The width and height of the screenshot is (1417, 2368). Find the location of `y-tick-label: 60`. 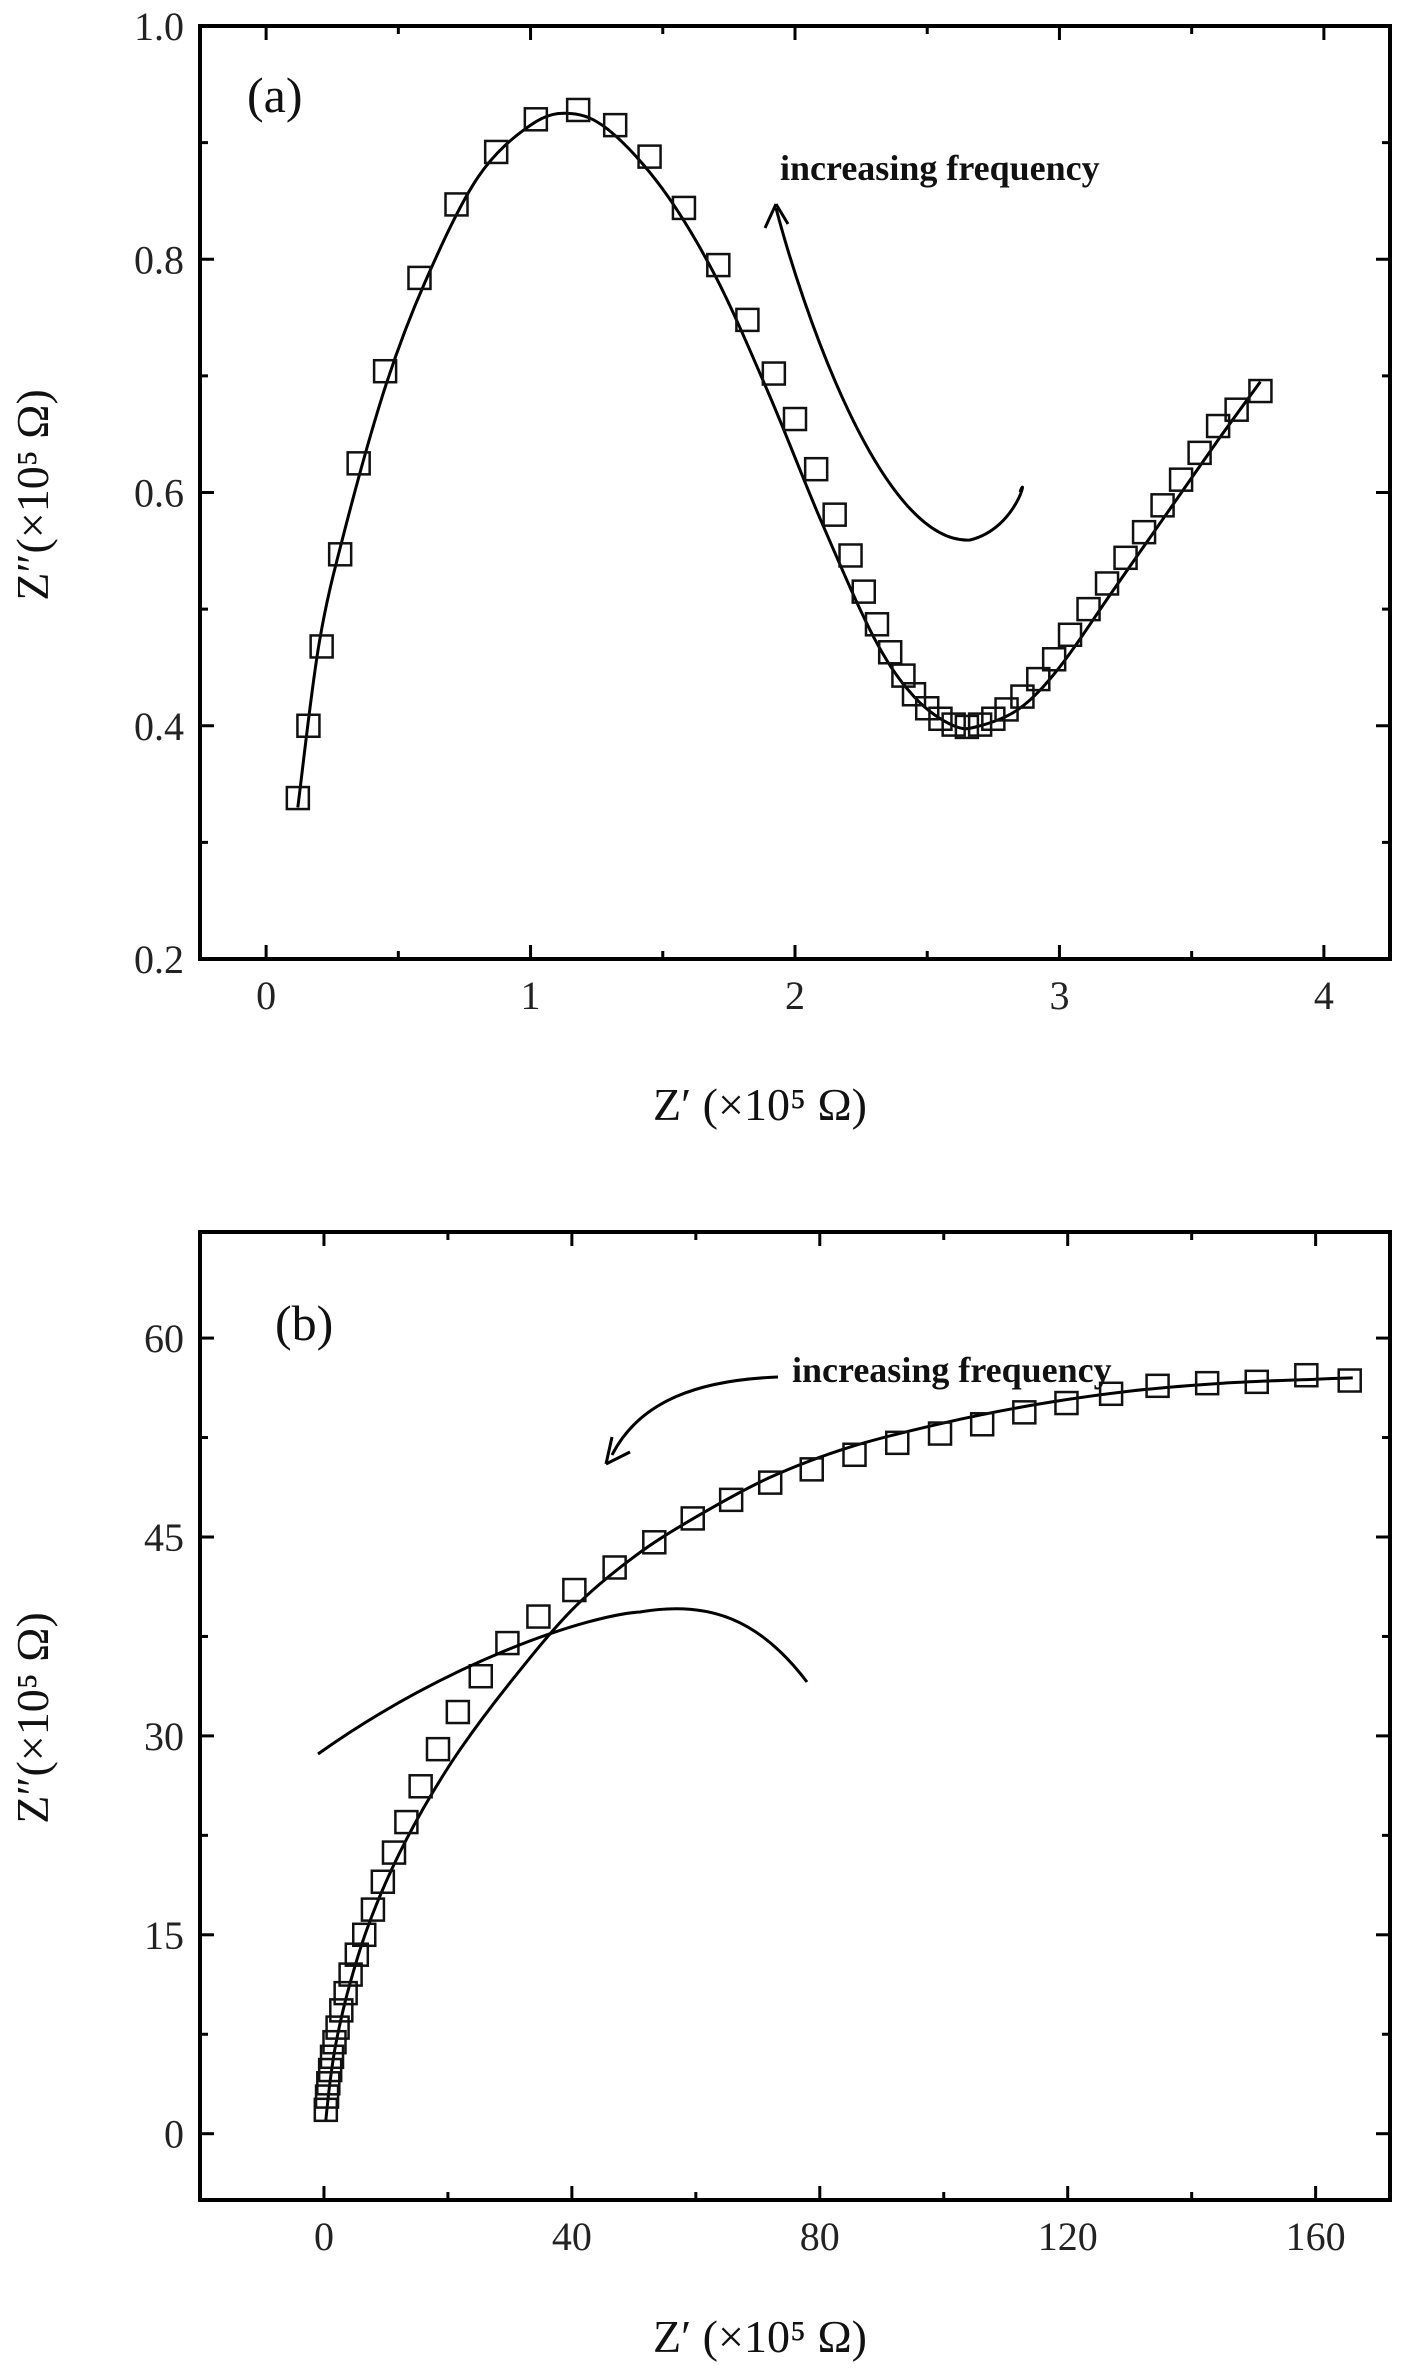

y-tick-label: 60 is located at coordinates (164, 1338).